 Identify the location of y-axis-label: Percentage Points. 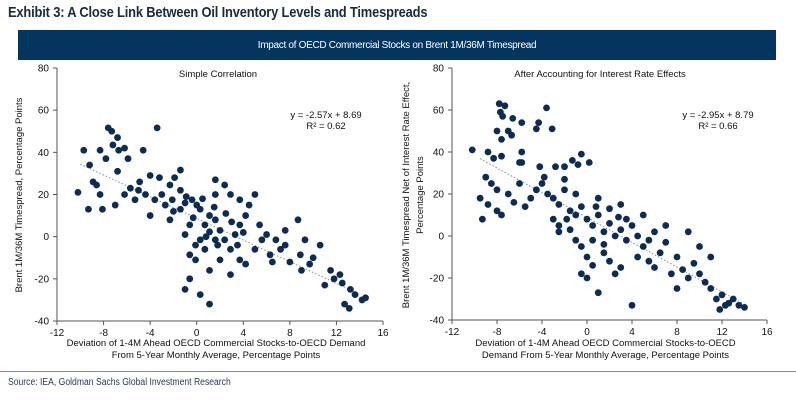
(420, 195).